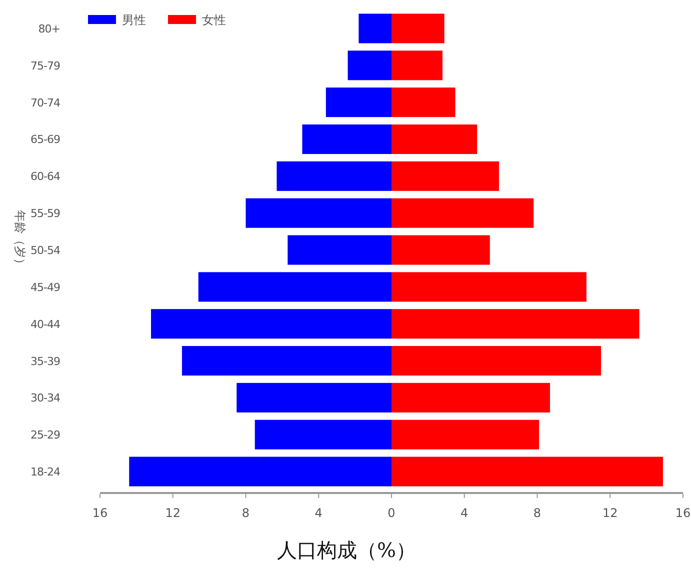 This screenshot has height=569, width=691. Describe the element at coordinates (45, 435) in the screenshot. I see `y-tick-label: 25-29` at that location.